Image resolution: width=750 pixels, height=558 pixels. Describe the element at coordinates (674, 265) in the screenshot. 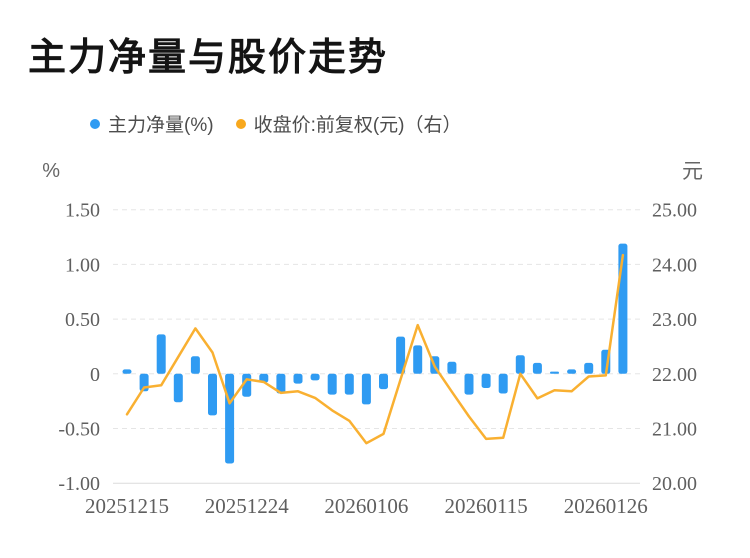

I see `svg-text: 24.00` at that location.